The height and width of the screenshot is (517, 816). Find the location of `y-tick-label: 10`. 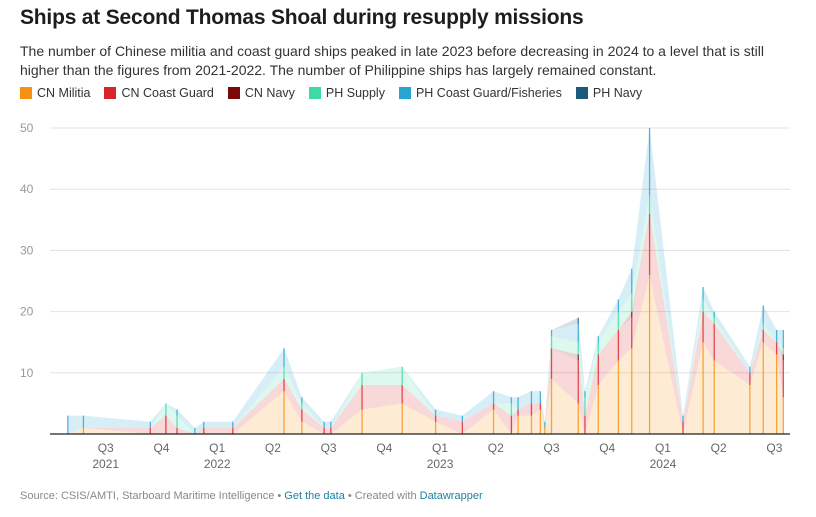

y-tick-label: 10 is located at coordinates (27, 373).